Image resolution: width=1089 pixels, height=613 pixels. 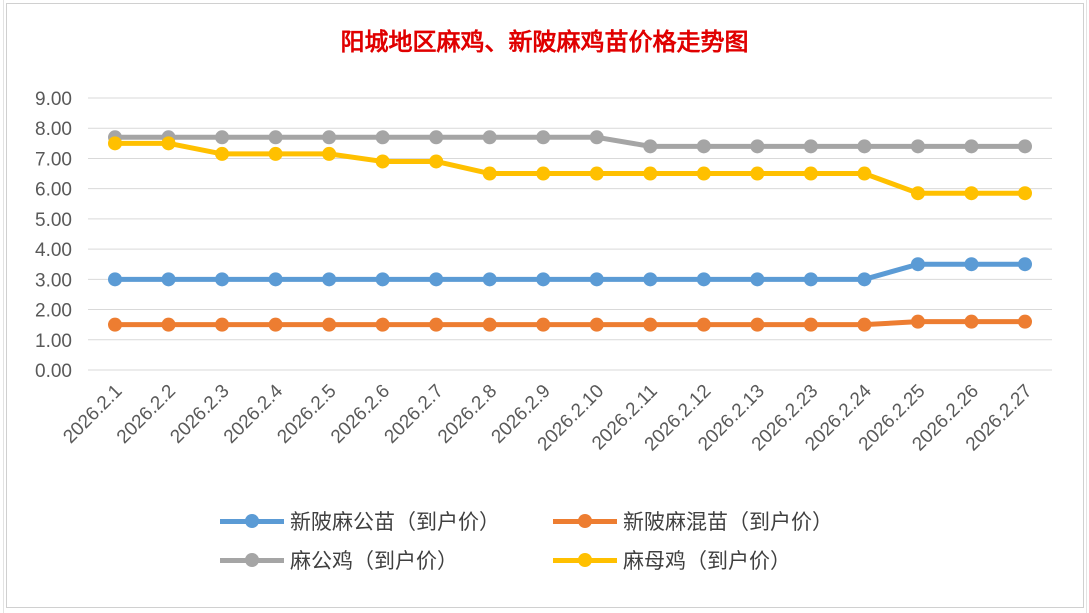 I want to click on chart-title: 阳城地区麻鸡、新陂麻鸡苗价格走势图, so click(x=544, y=41).